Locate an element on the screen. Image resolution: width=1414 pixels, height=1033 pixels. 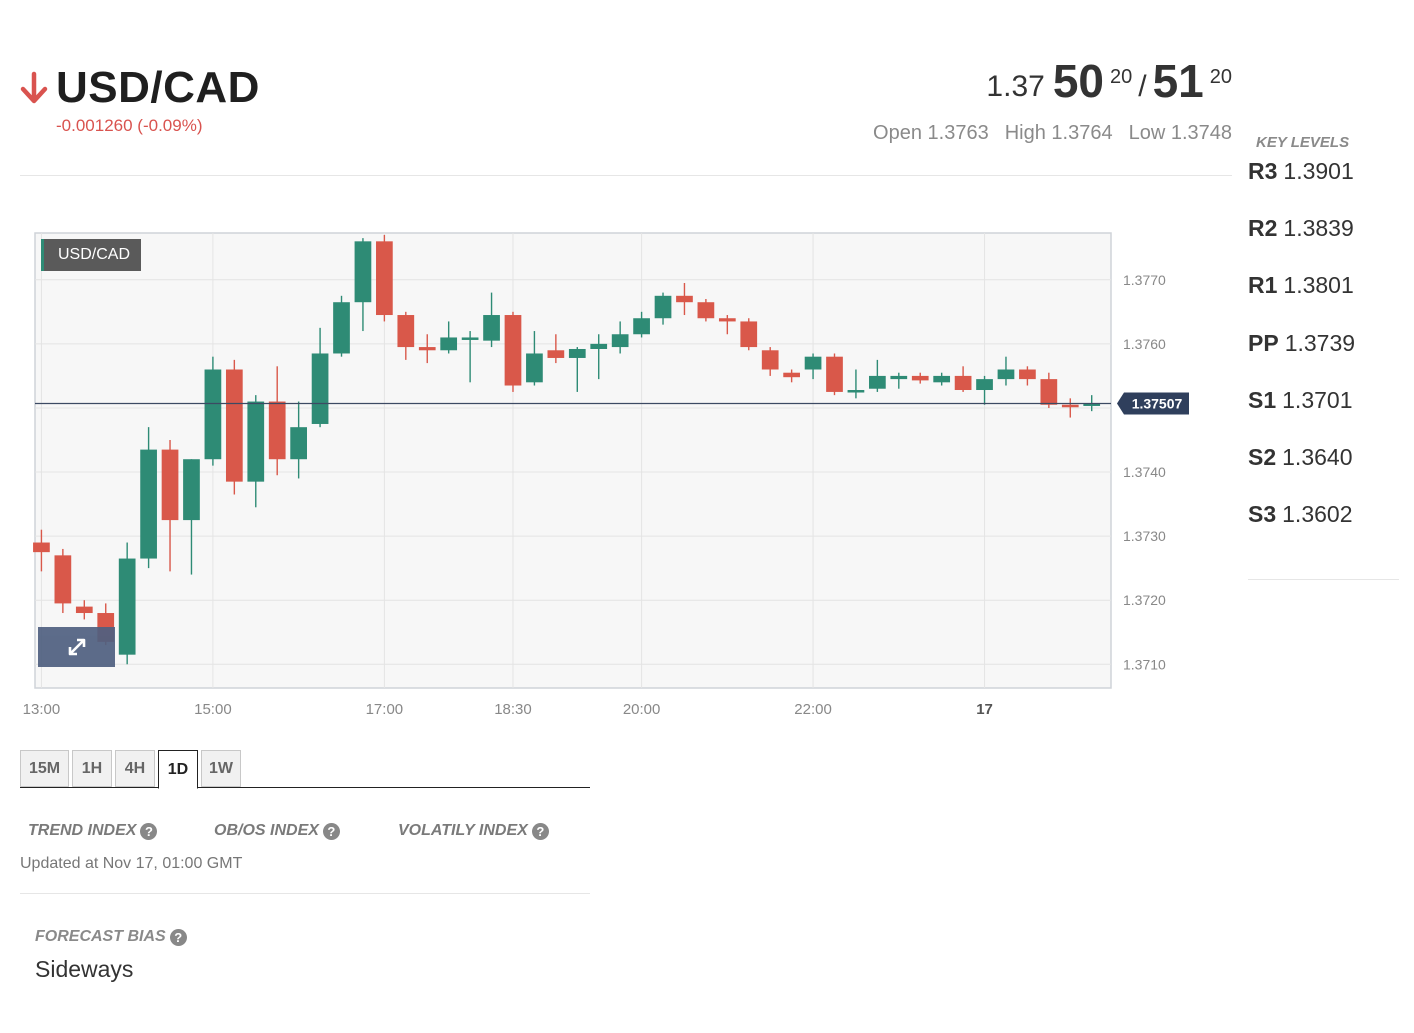
chart-symbol-badge: USD/CAD is located at coordinates (91, 255).